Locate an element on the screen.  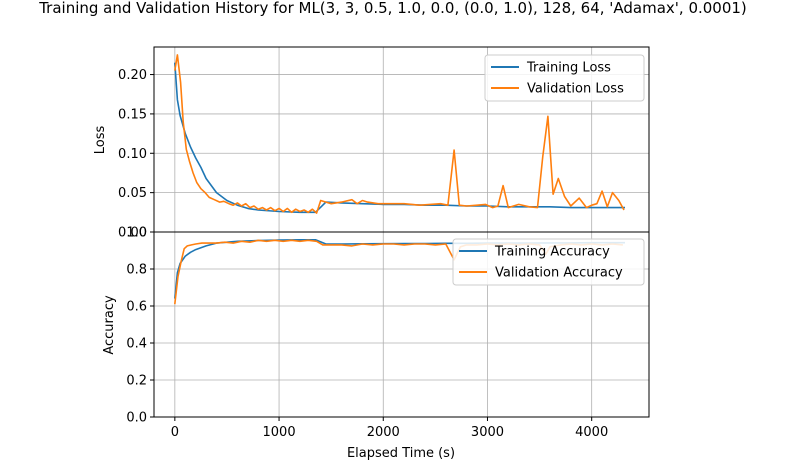
y-tick-label: 0.05 is located at coordinates (132, 193).